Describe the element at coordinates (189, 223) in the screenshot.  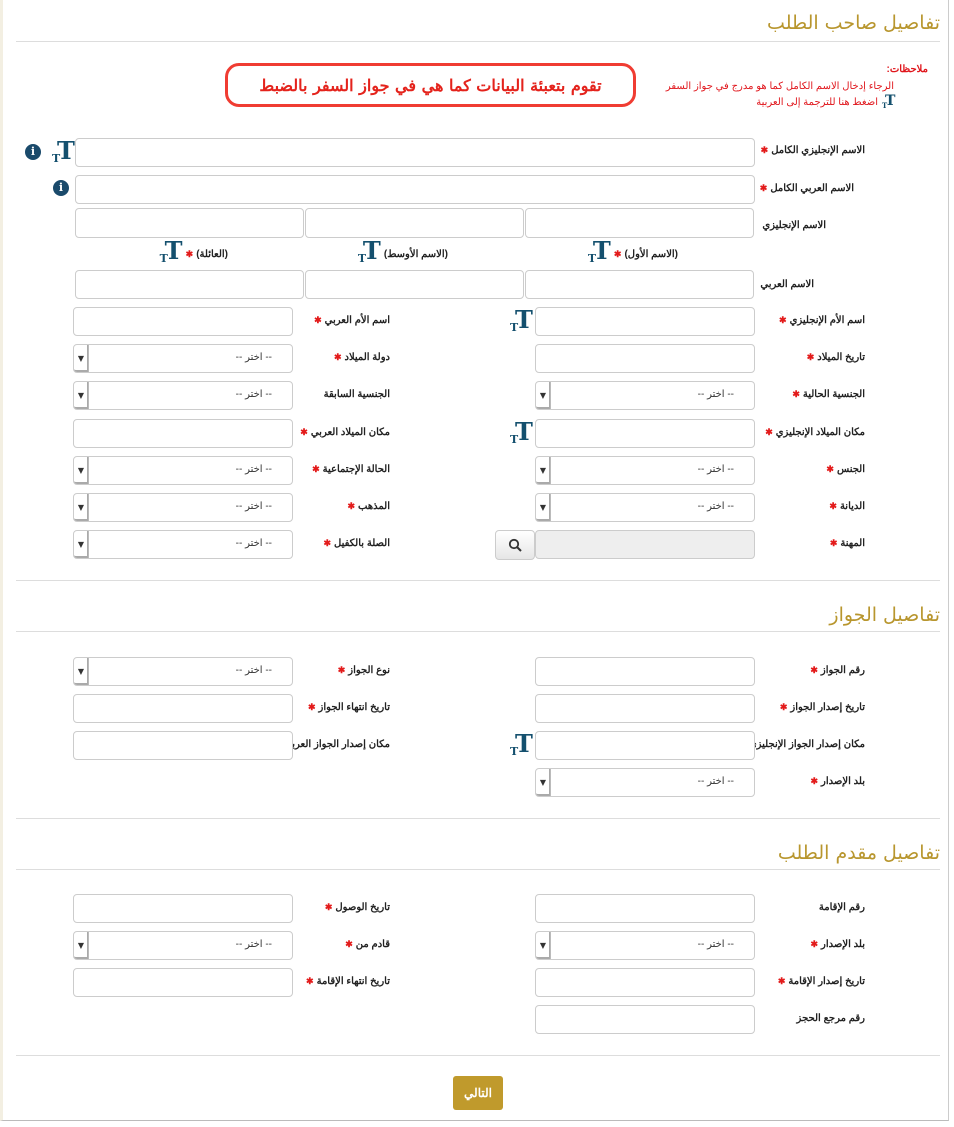
I see `english-family-name-input` at that location.